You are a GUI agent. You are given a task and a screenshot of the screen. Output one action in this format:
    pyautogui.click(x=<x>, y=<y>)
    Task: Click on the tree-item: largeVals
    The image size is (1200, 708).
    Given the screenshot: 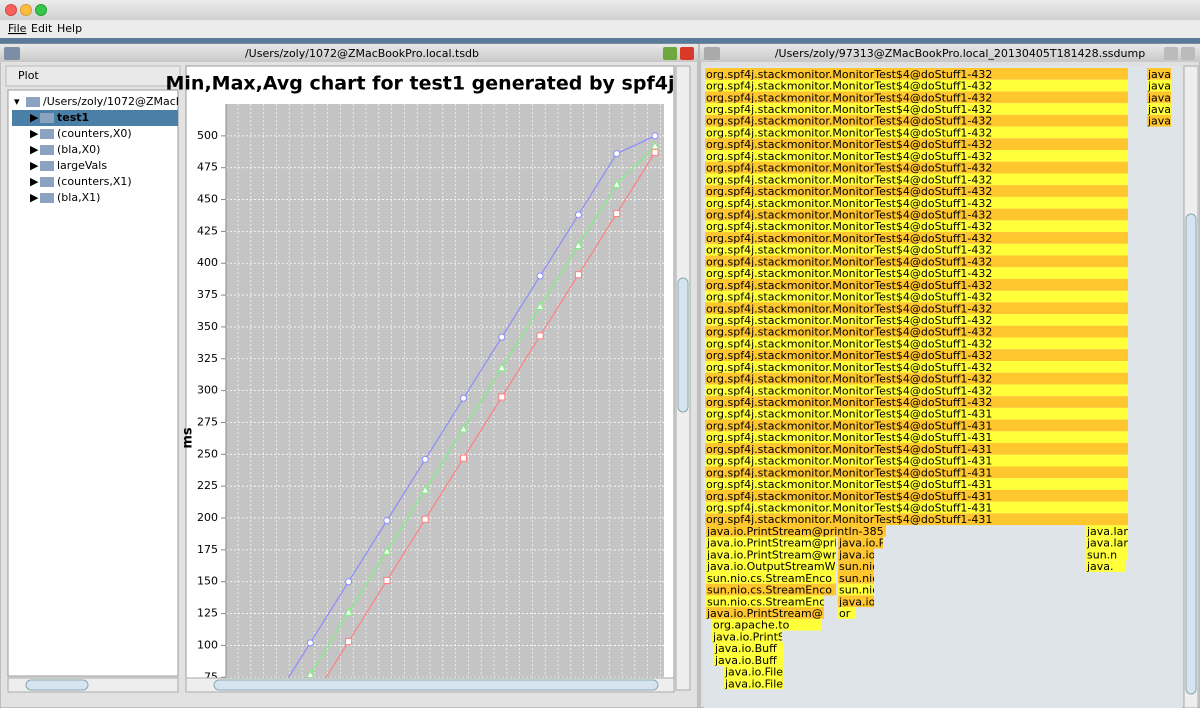 What is the action you would take?
    pyautogui.click(x=82, y=165)
    